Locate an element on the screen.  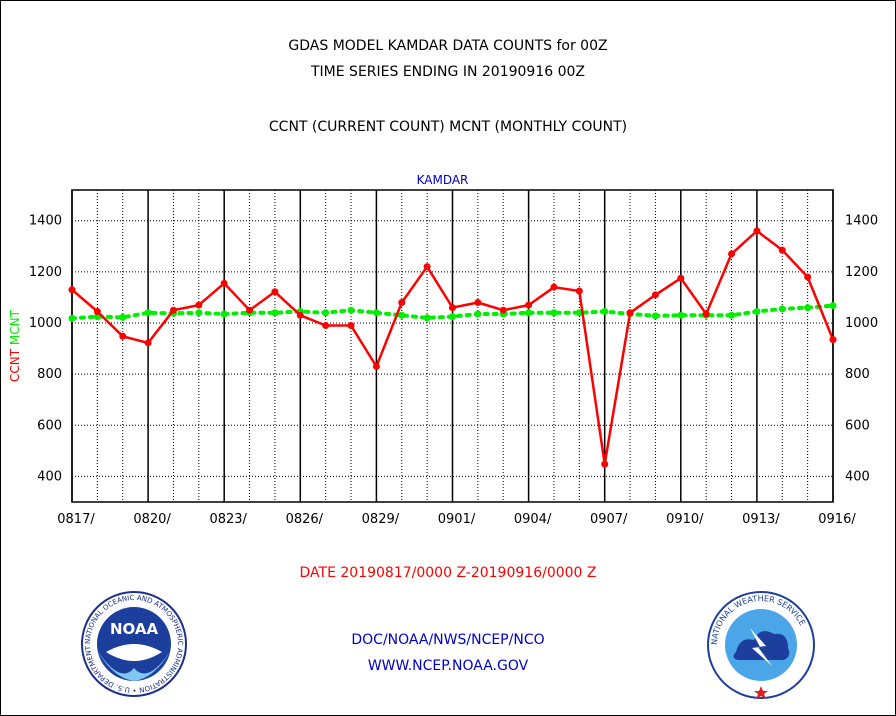
y-tick-label-right: 1200 is located at coordinates (861, 272).